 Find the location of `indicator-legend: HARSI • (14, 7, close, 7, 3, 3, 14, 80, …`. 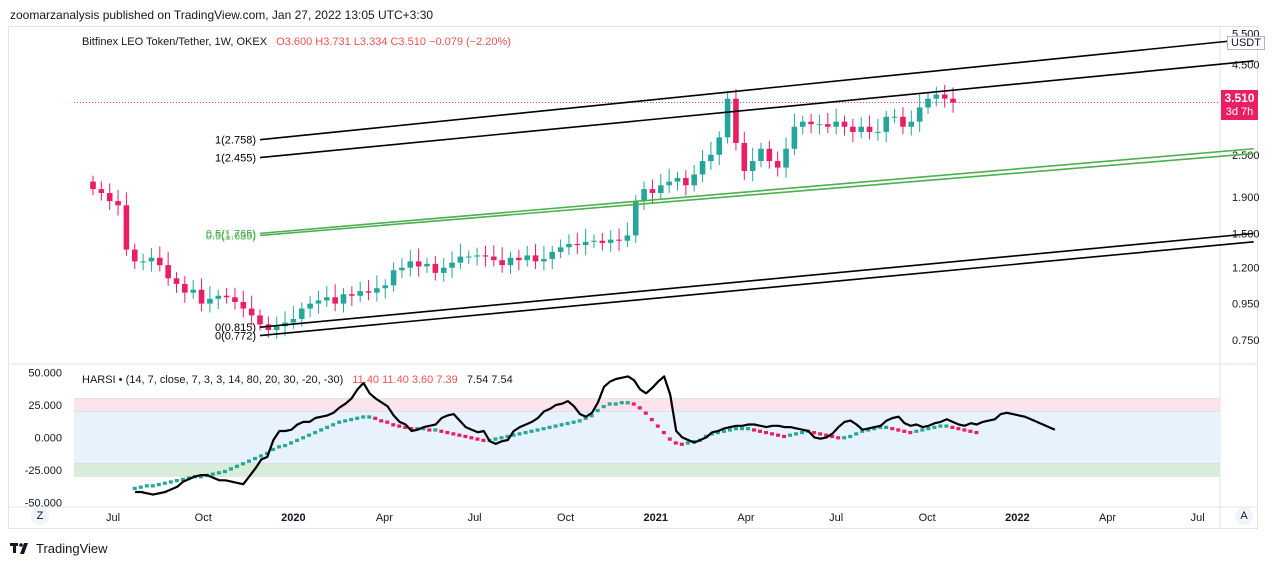

indicator-legend: HARSI • (14, 7, close, 7, 3, 3, 14, 80, … is located at coordinates (297, 380).